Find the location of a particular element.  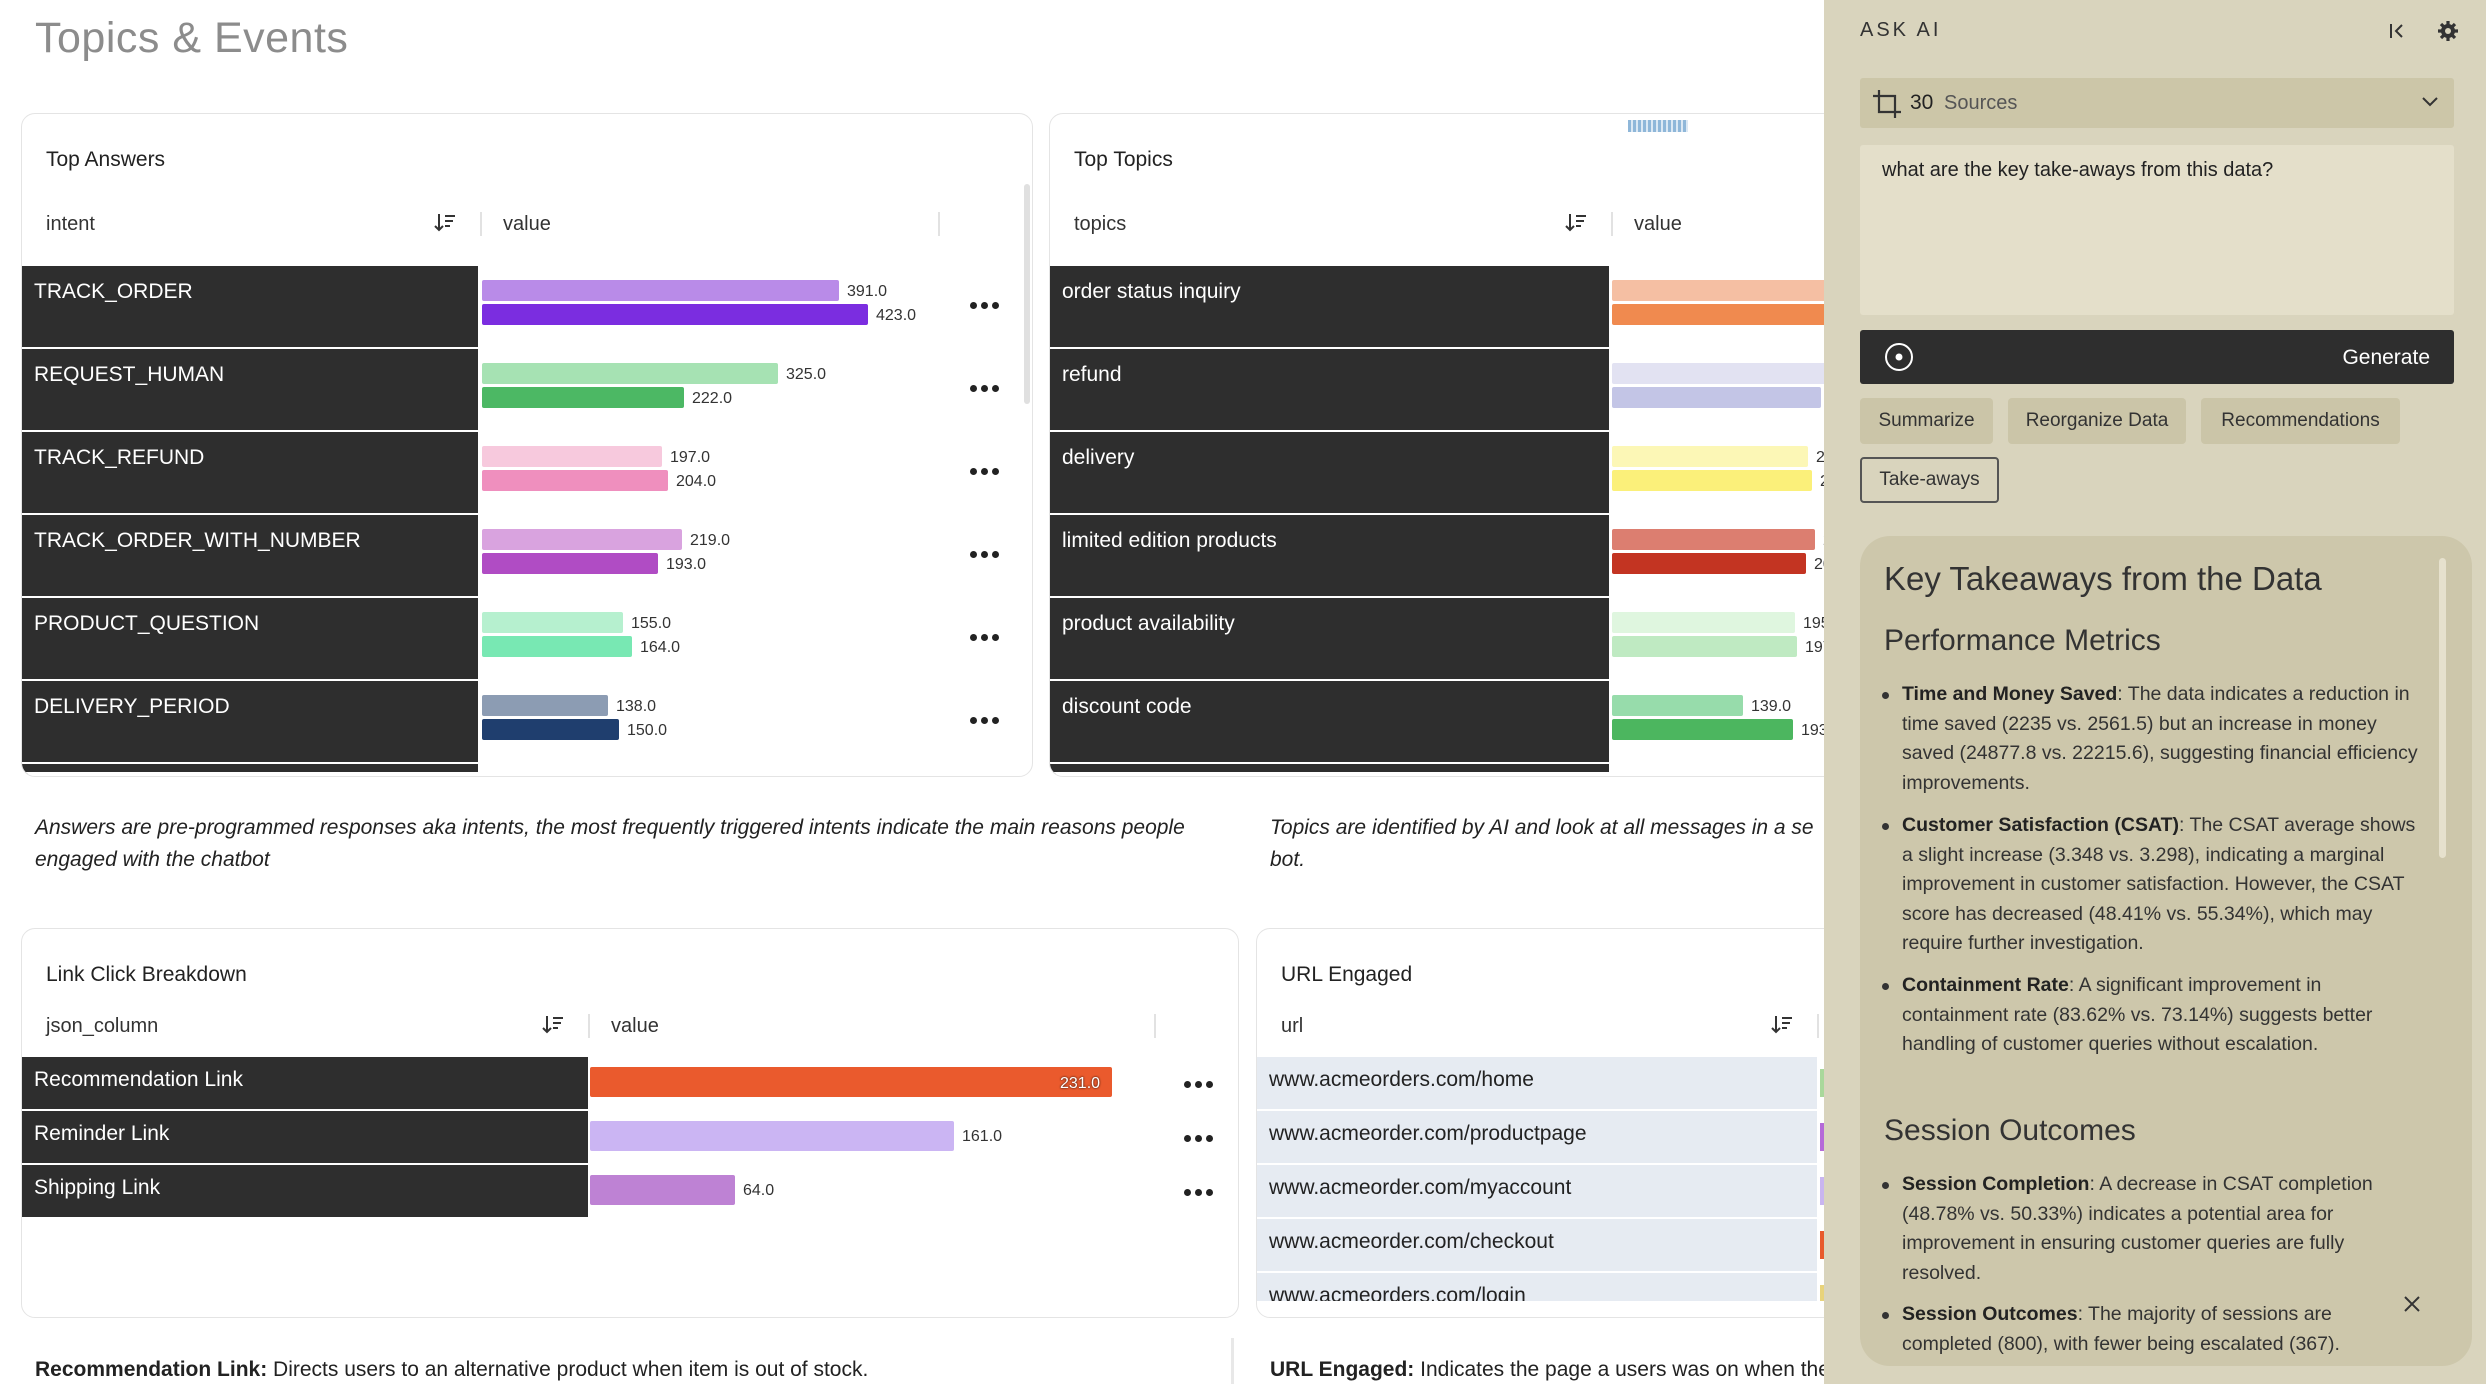

drag-handle is located at coordinates (1658, 126).